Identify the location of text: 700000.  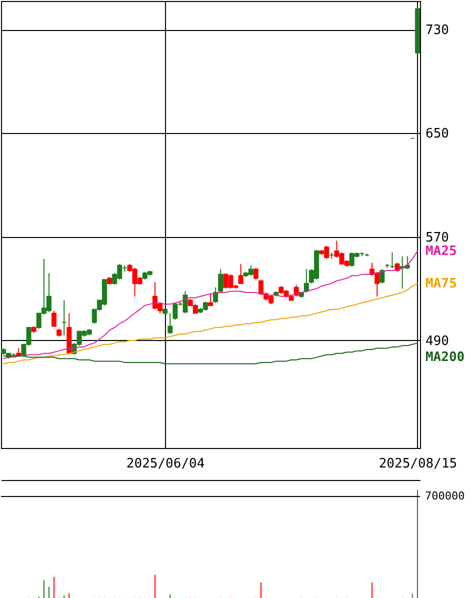
(445, 496).